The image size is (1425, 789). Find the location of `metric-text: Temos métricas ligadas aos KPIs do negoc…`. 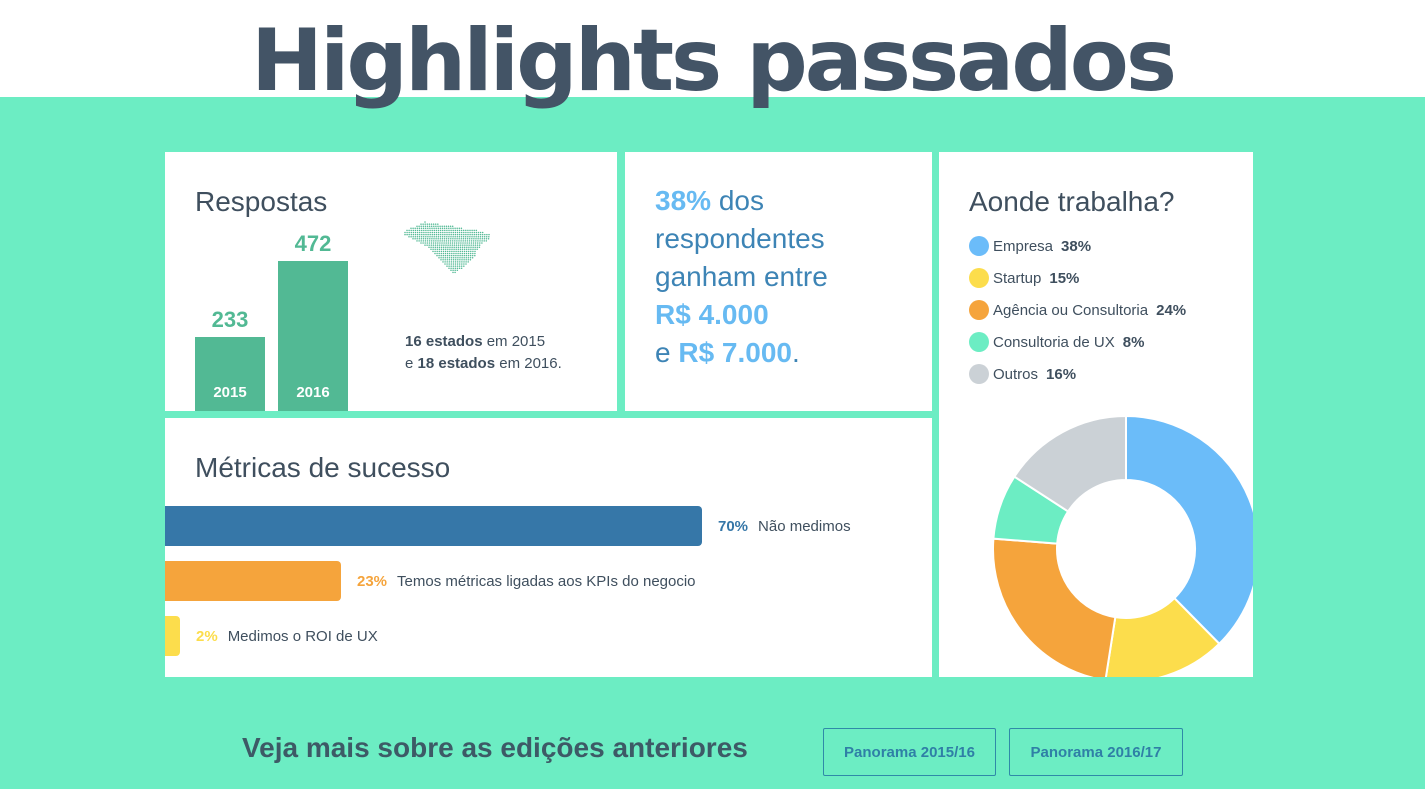

metric-text: Temos métricas ligadas aos KPIs do negoc… is located at coordinates (546, 581).